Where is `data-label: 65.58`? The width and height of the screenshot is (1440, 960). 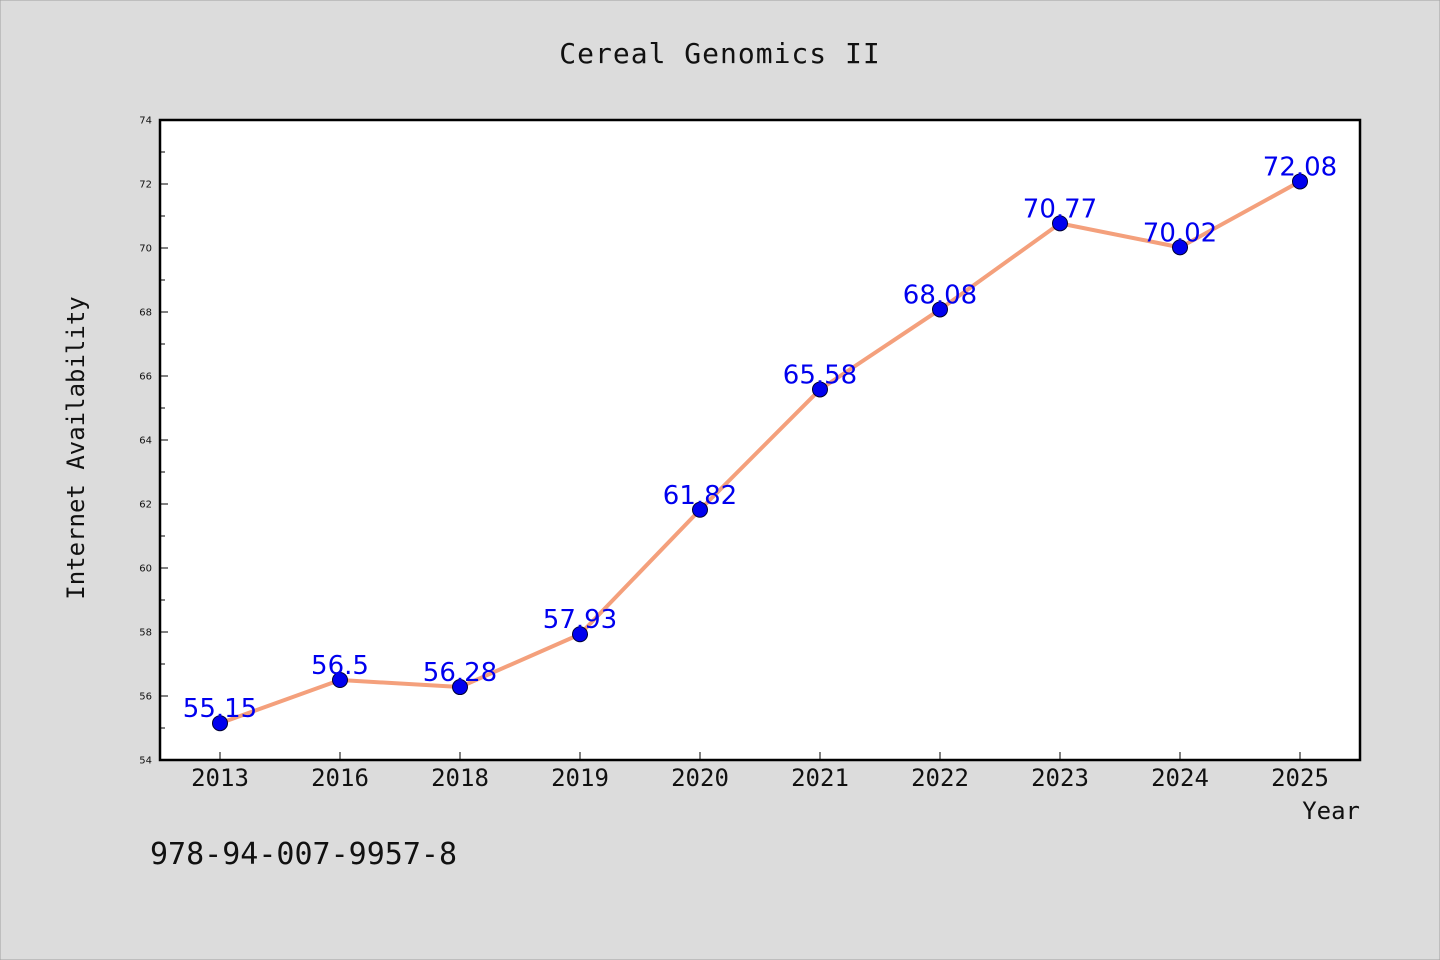 data-label: 65.58 is located at coordinates (820, 375).